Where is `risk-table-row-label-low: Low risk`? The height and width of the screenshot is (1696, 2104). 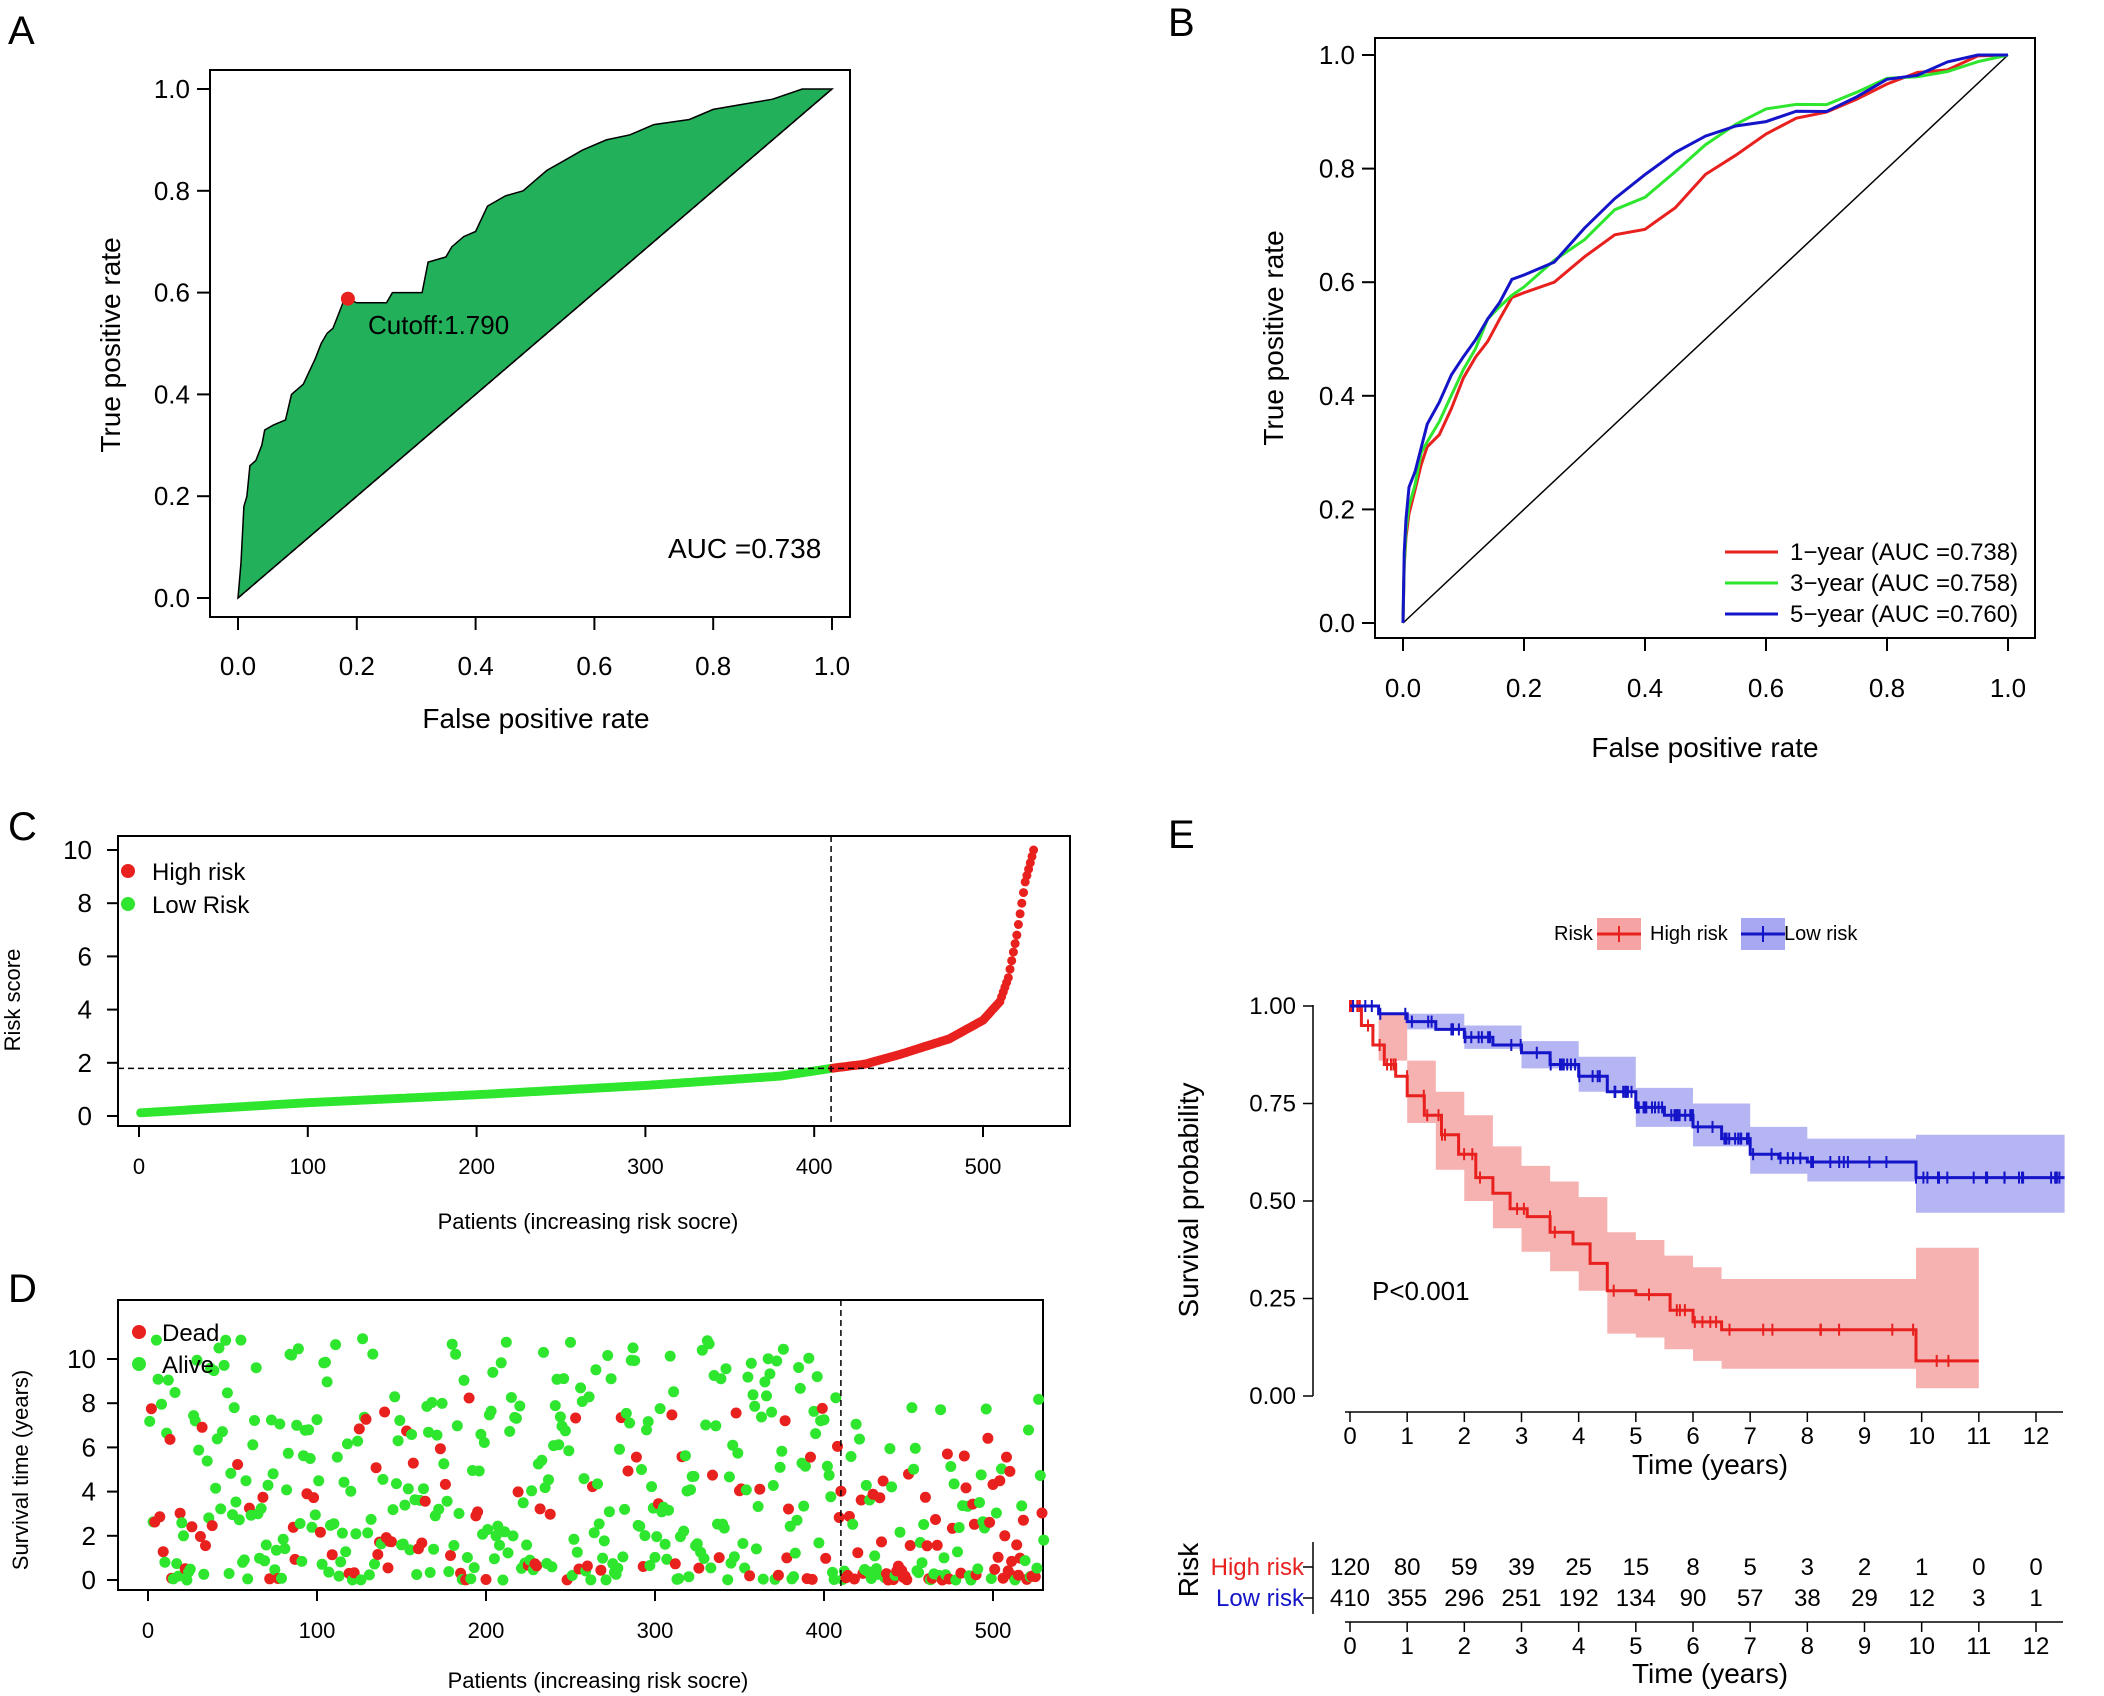
risk-table-row-label-low: Low risk is located at coordinates (1260, 1598).